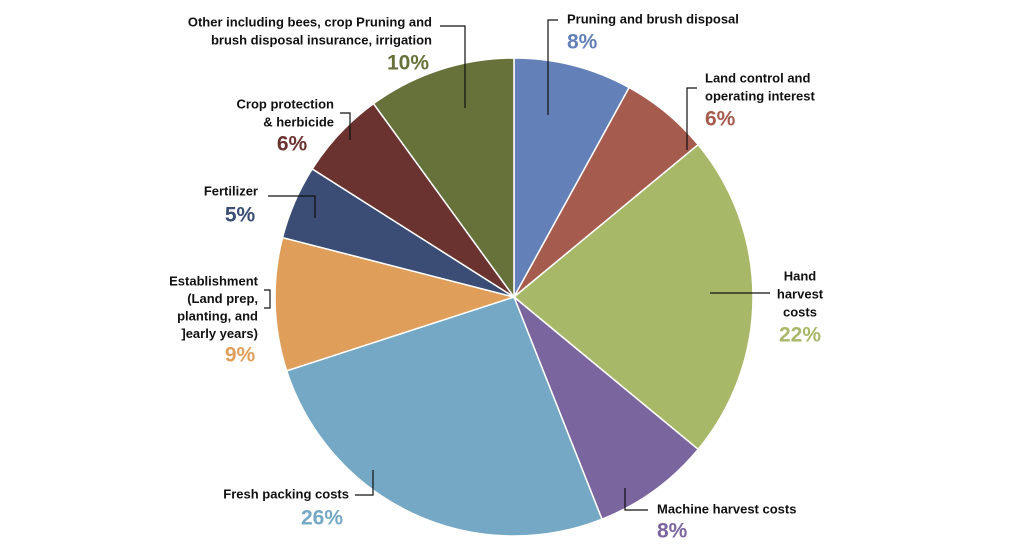 Image resolution: width=1024 pixels, height=557 pixels. What do you see at coordinates (219, 333) in the screenshot?
I see `slice-label: ]early years)` at bounding box center [219, 333].